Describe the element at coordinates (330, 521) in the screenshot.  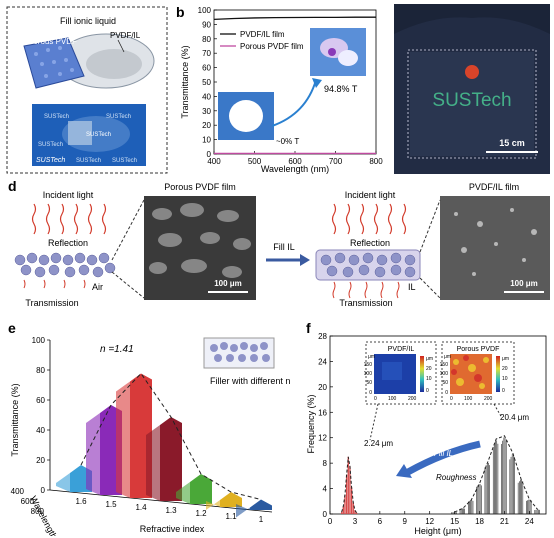
I see `f-xtick-label: 0` at that location.